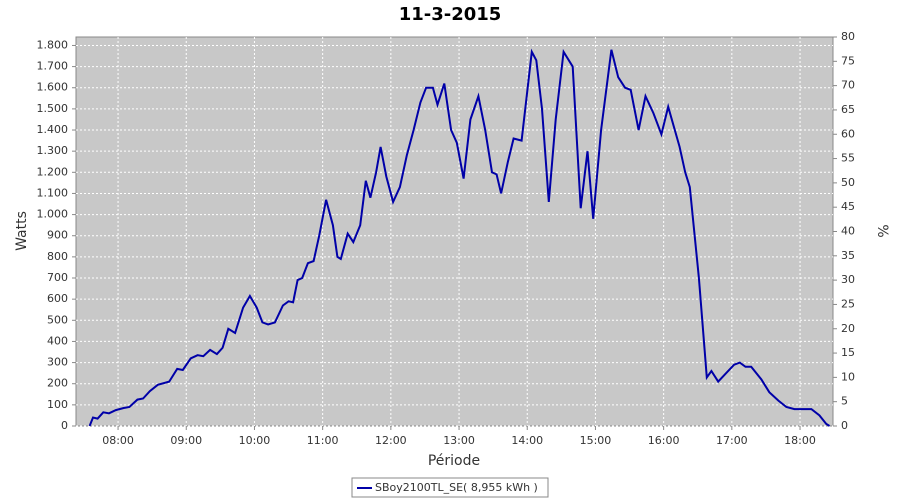 The height and width of the screenshot is (500, 900). I want to click on y-tick-label: 1.600, so click(53, 87).